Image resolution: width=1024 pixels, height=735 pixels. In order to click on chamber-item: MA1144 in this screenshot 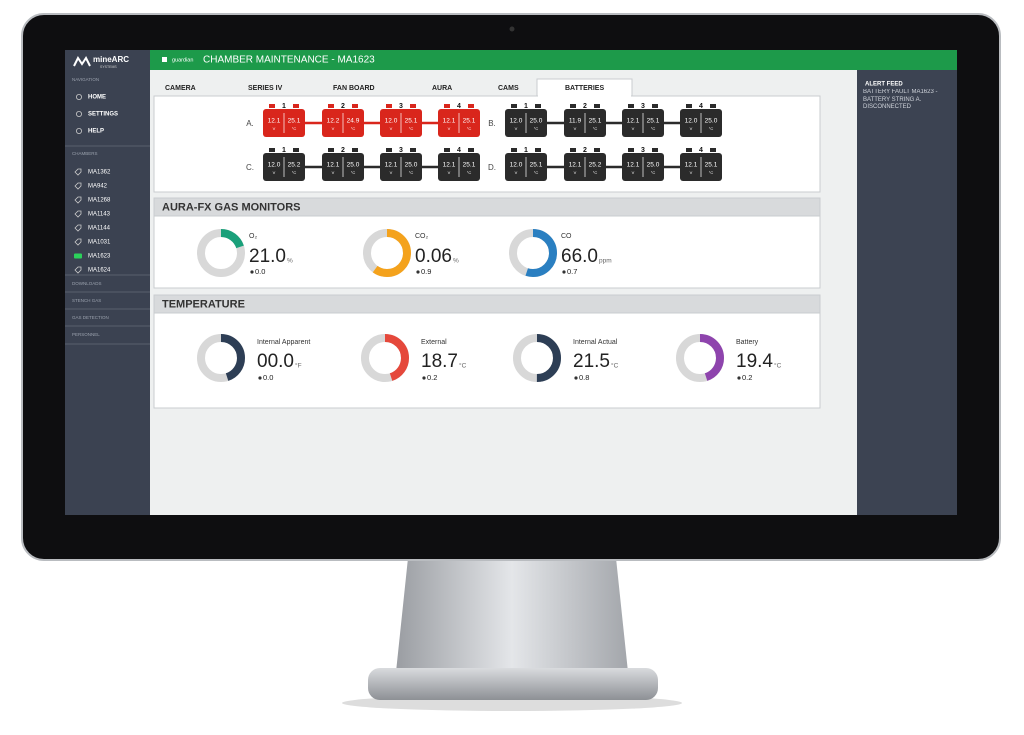, I will do `click(99, 229)`.